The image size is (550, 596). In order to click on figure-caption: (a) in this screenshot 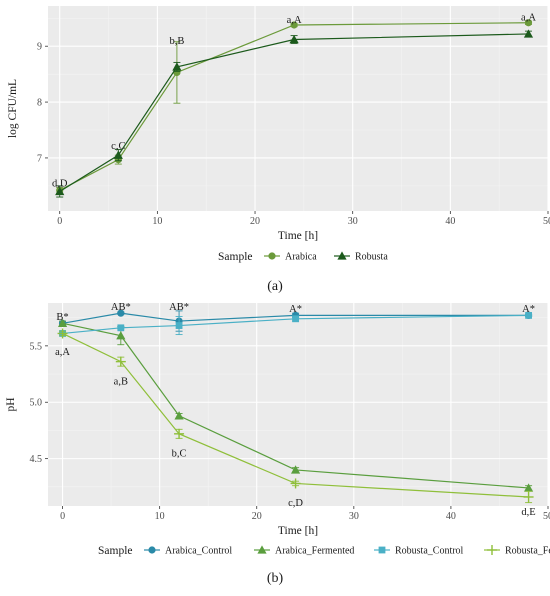, I will do `click(275, 286)`.